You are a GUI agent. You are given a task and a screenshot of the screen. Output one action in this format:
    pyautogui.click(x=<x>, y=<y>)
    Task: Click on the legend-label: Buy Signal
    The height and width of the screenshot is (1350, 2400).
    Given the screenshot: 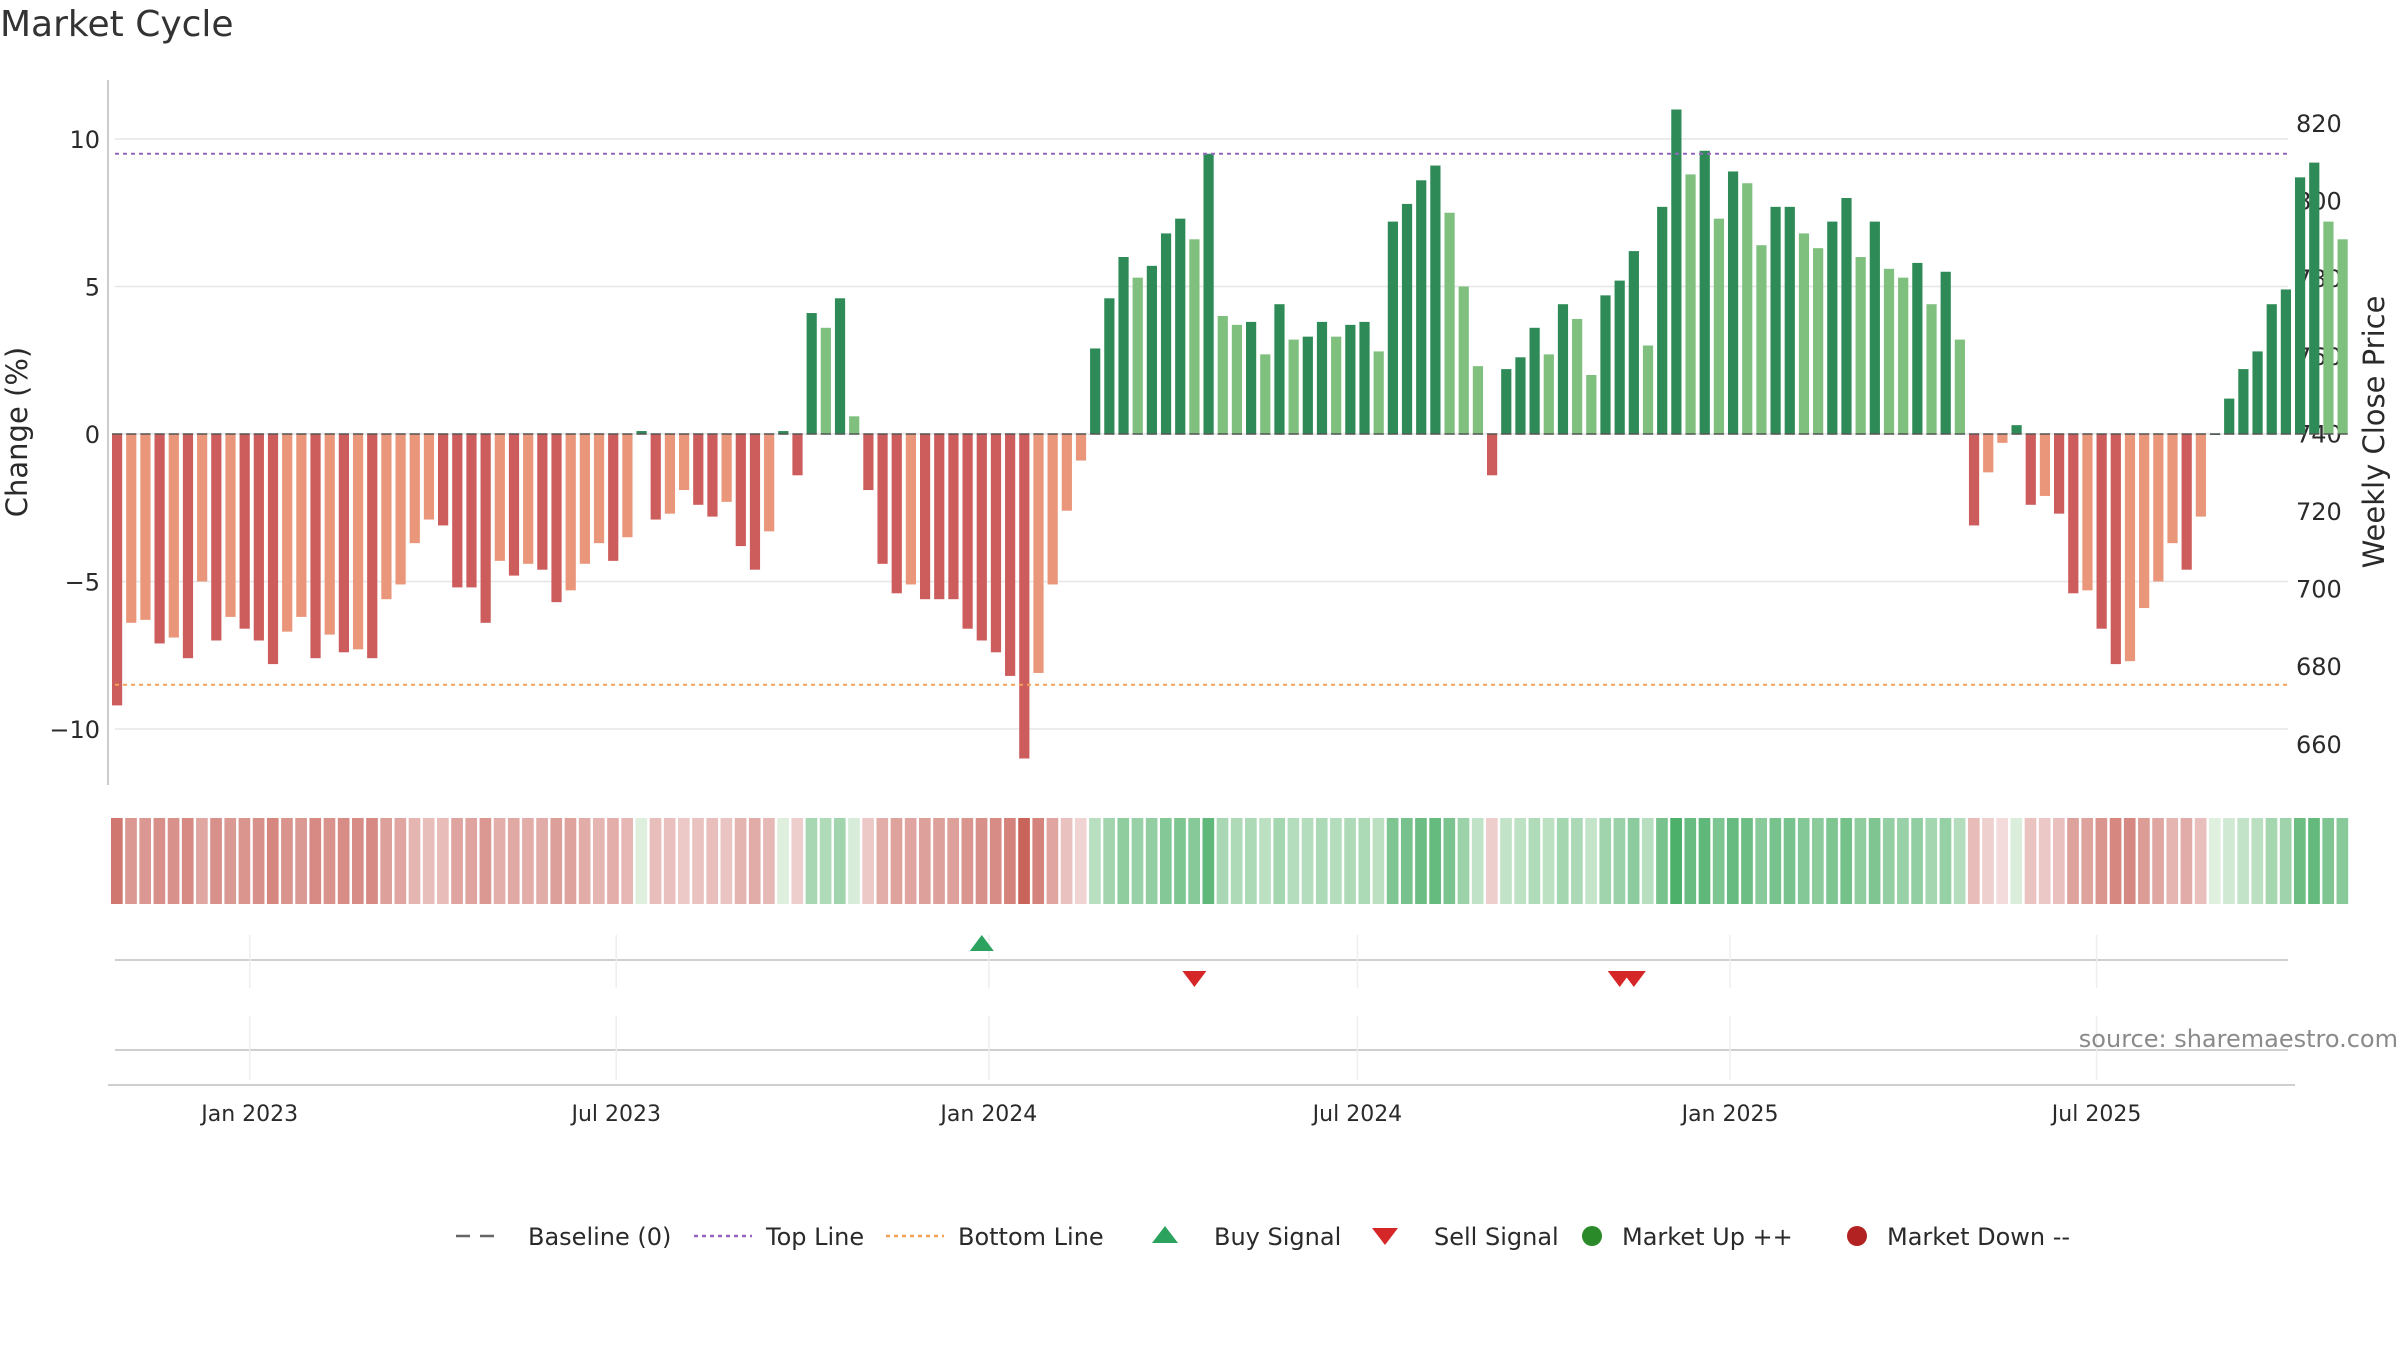 What is the action you would take?
    pyautogui.click(x=1277, y=1237)
    